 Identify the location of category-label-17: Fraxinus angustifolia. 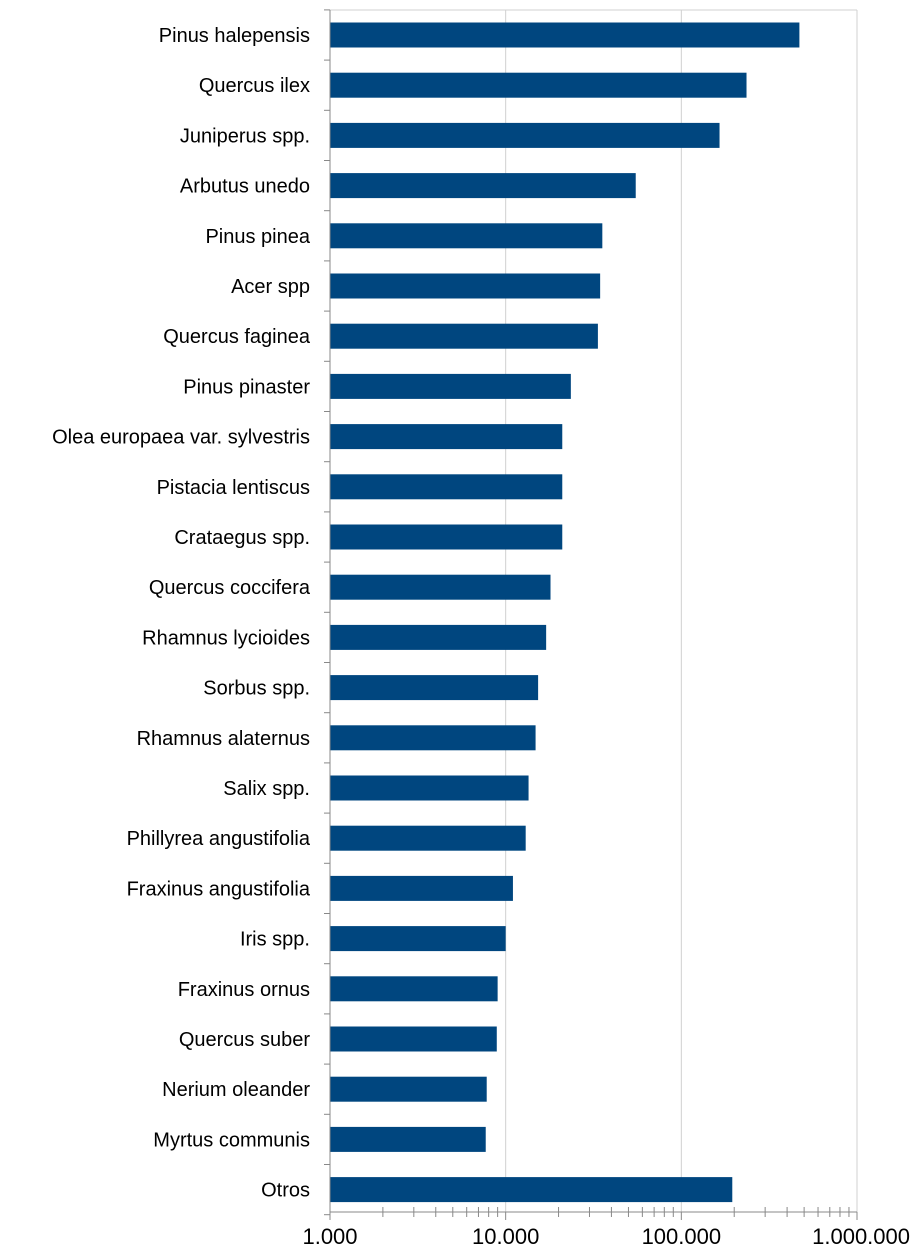
(219, 889).